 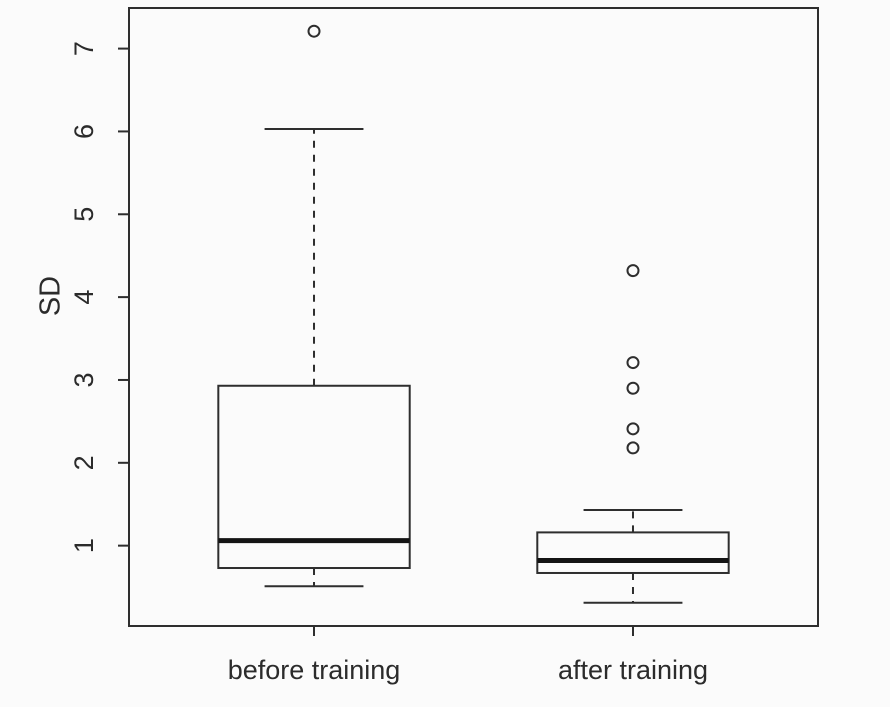 I want to click on y-tick-label: 4, so click(x=84, y=297).